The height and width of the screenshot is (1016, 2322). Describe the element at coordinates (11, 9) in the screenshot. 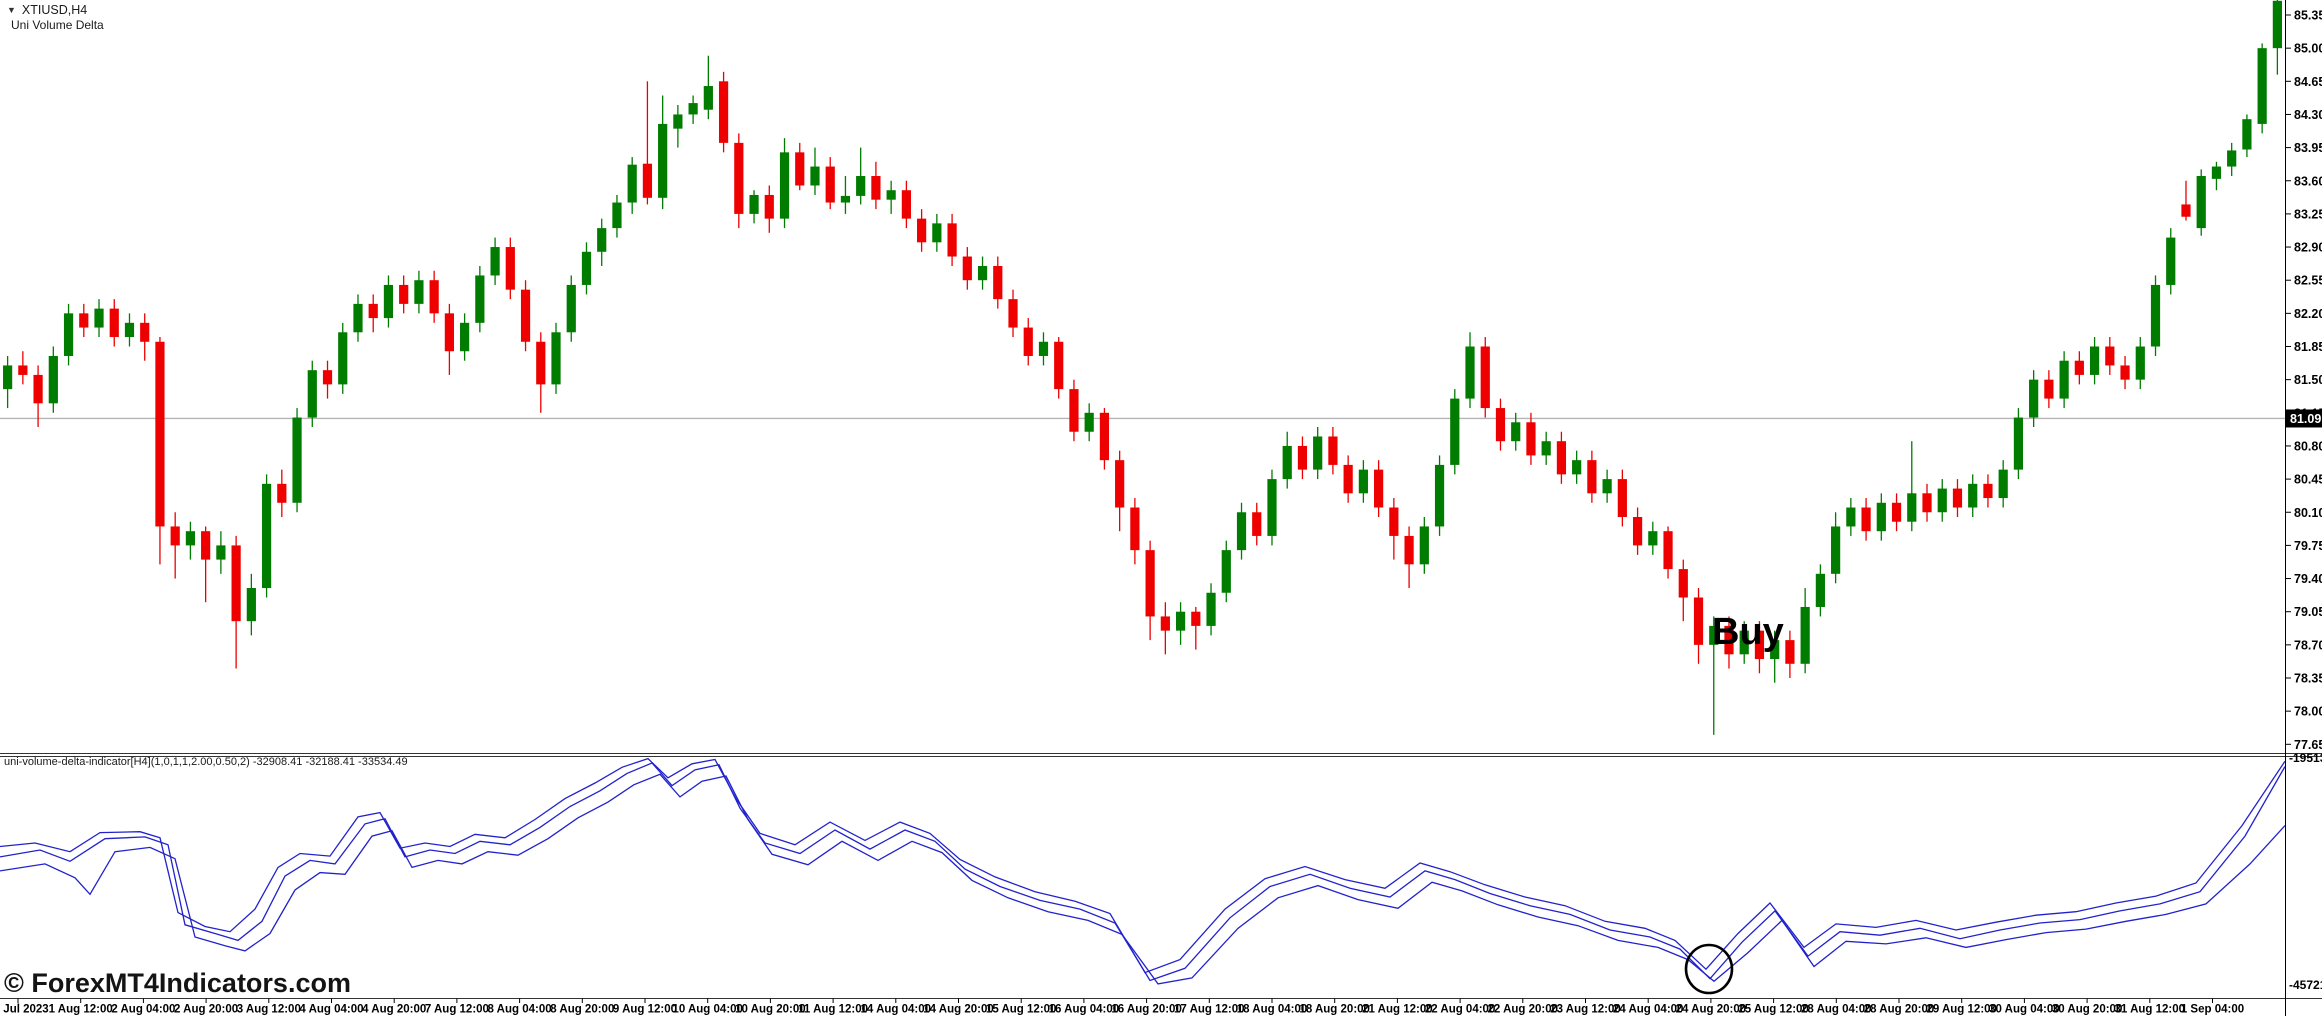

I see `chevron-down-icon: ▼` at that location.